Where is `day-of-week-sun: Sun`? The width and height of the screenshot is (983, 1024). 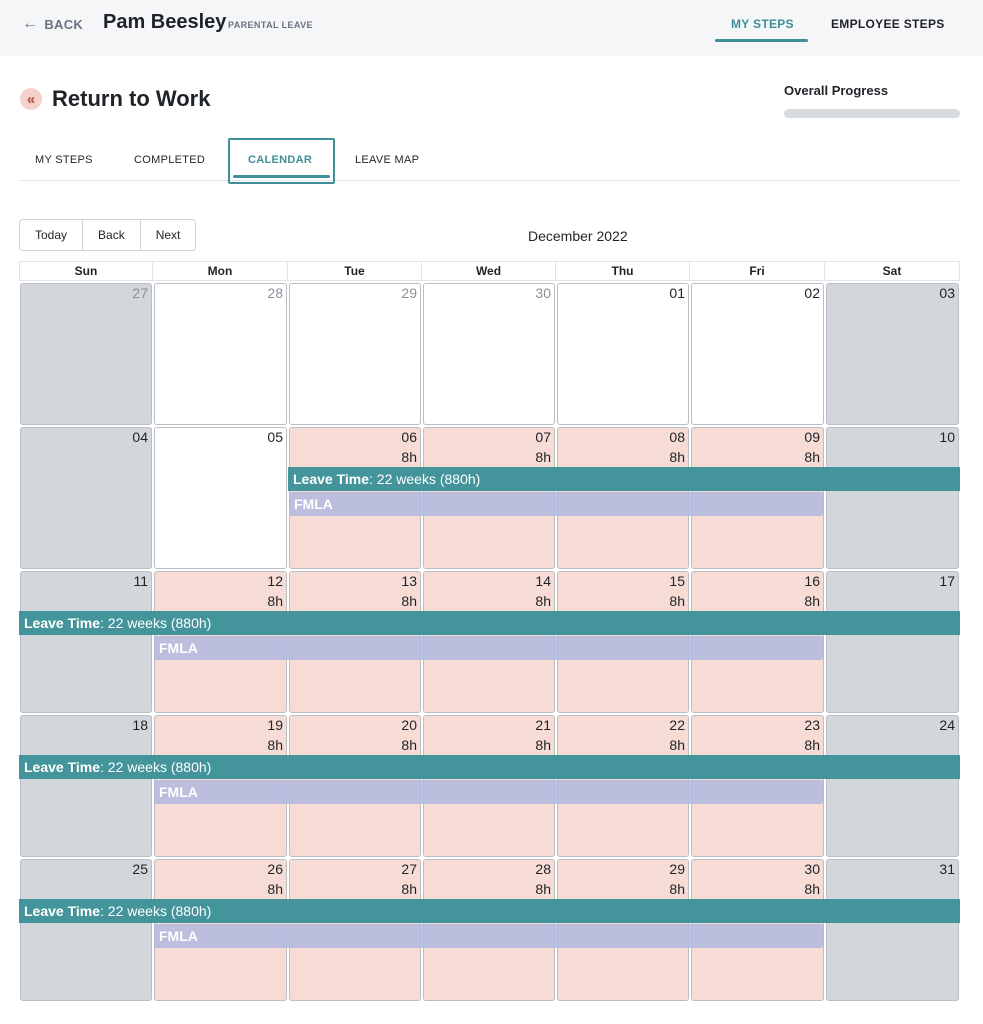 day-of-week-sun: Sun is located at coordinates (86, 271).